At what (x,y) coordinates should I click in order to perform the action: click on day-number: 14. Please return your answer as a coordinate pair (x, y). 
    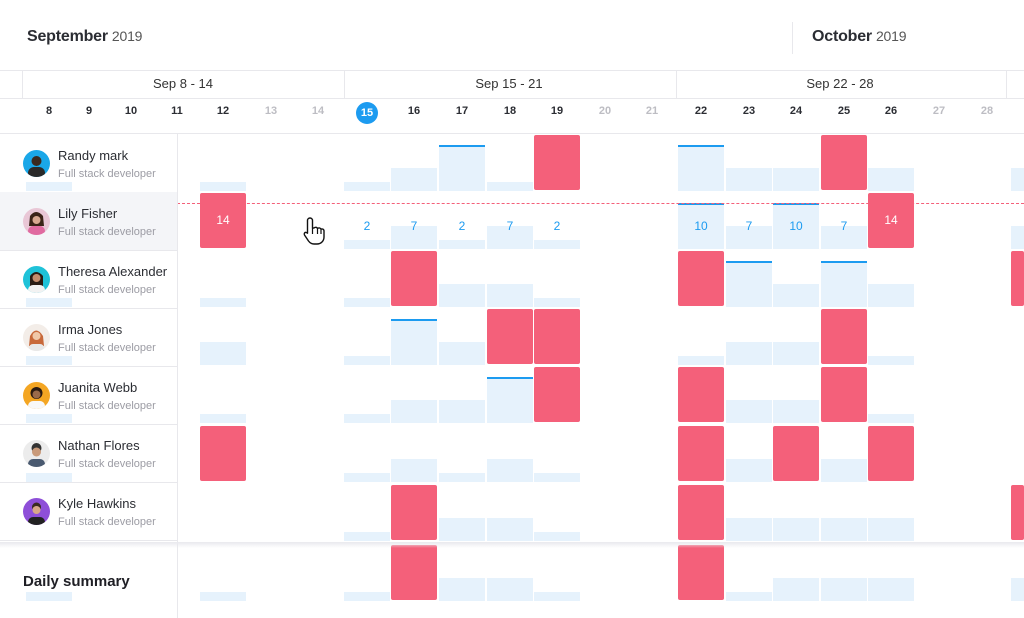
    Looking at the image, I should click on (318, 111).